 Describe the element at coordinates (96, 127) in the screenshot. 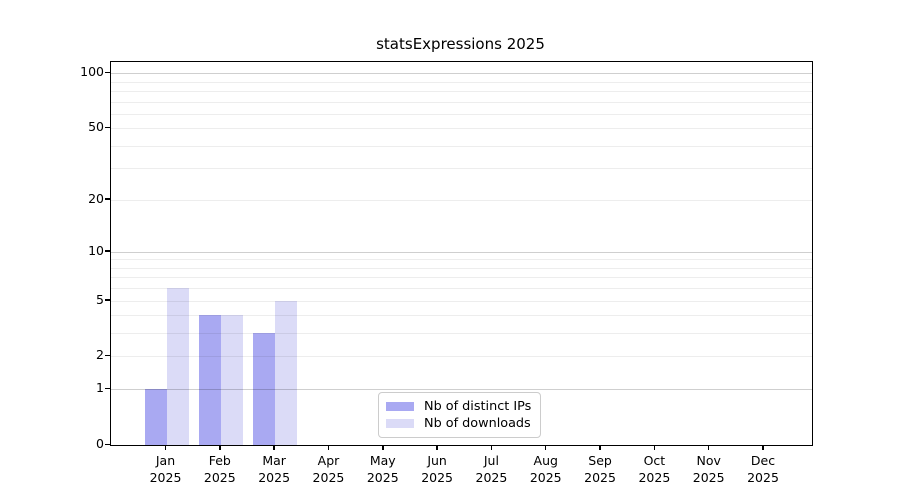

I see `y-tick-label: 50` at that location.